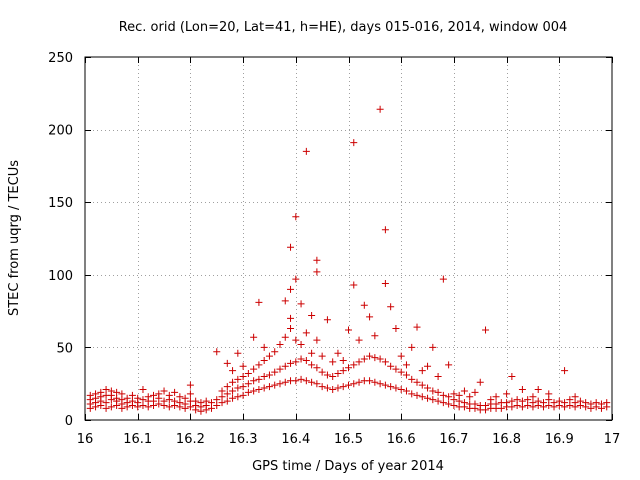 This screenshot has height=480, width=640. I want to click on y-tick-label: 250, so click(60, 58).